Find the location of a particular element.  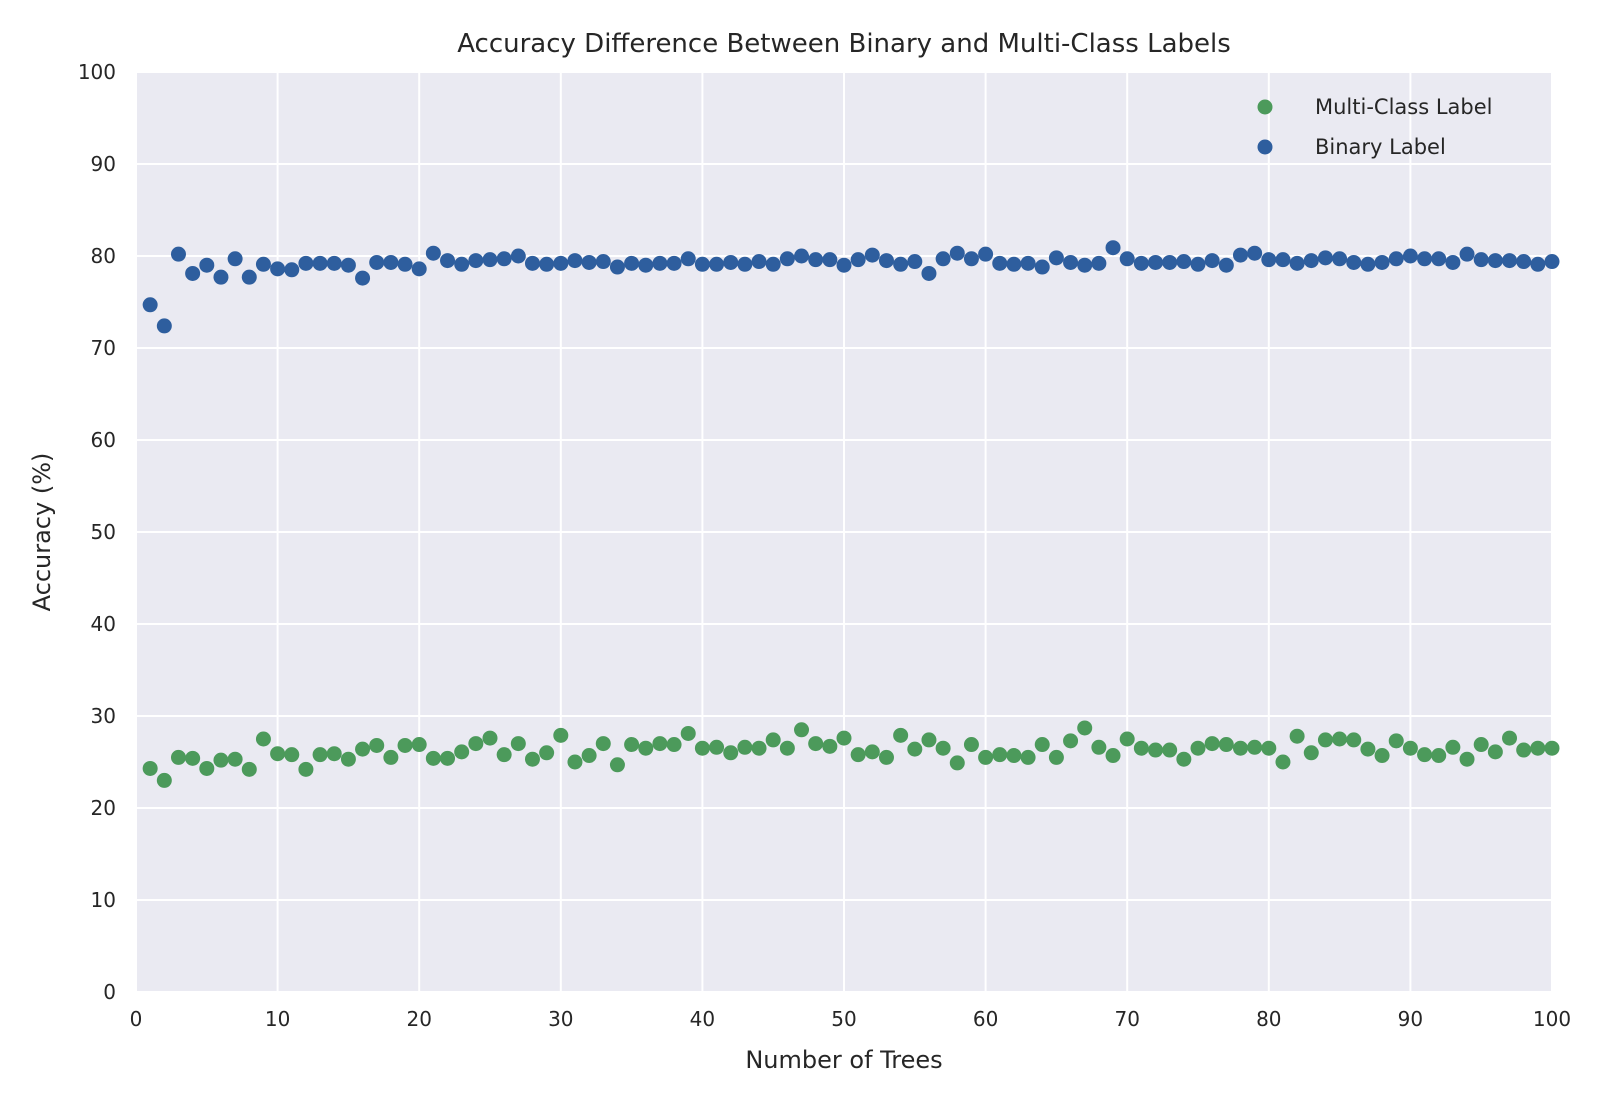

x-axis-ticks: 0 10 20 30 40 50 60 70 80 90 100 is located at coordinates (850, 1019).